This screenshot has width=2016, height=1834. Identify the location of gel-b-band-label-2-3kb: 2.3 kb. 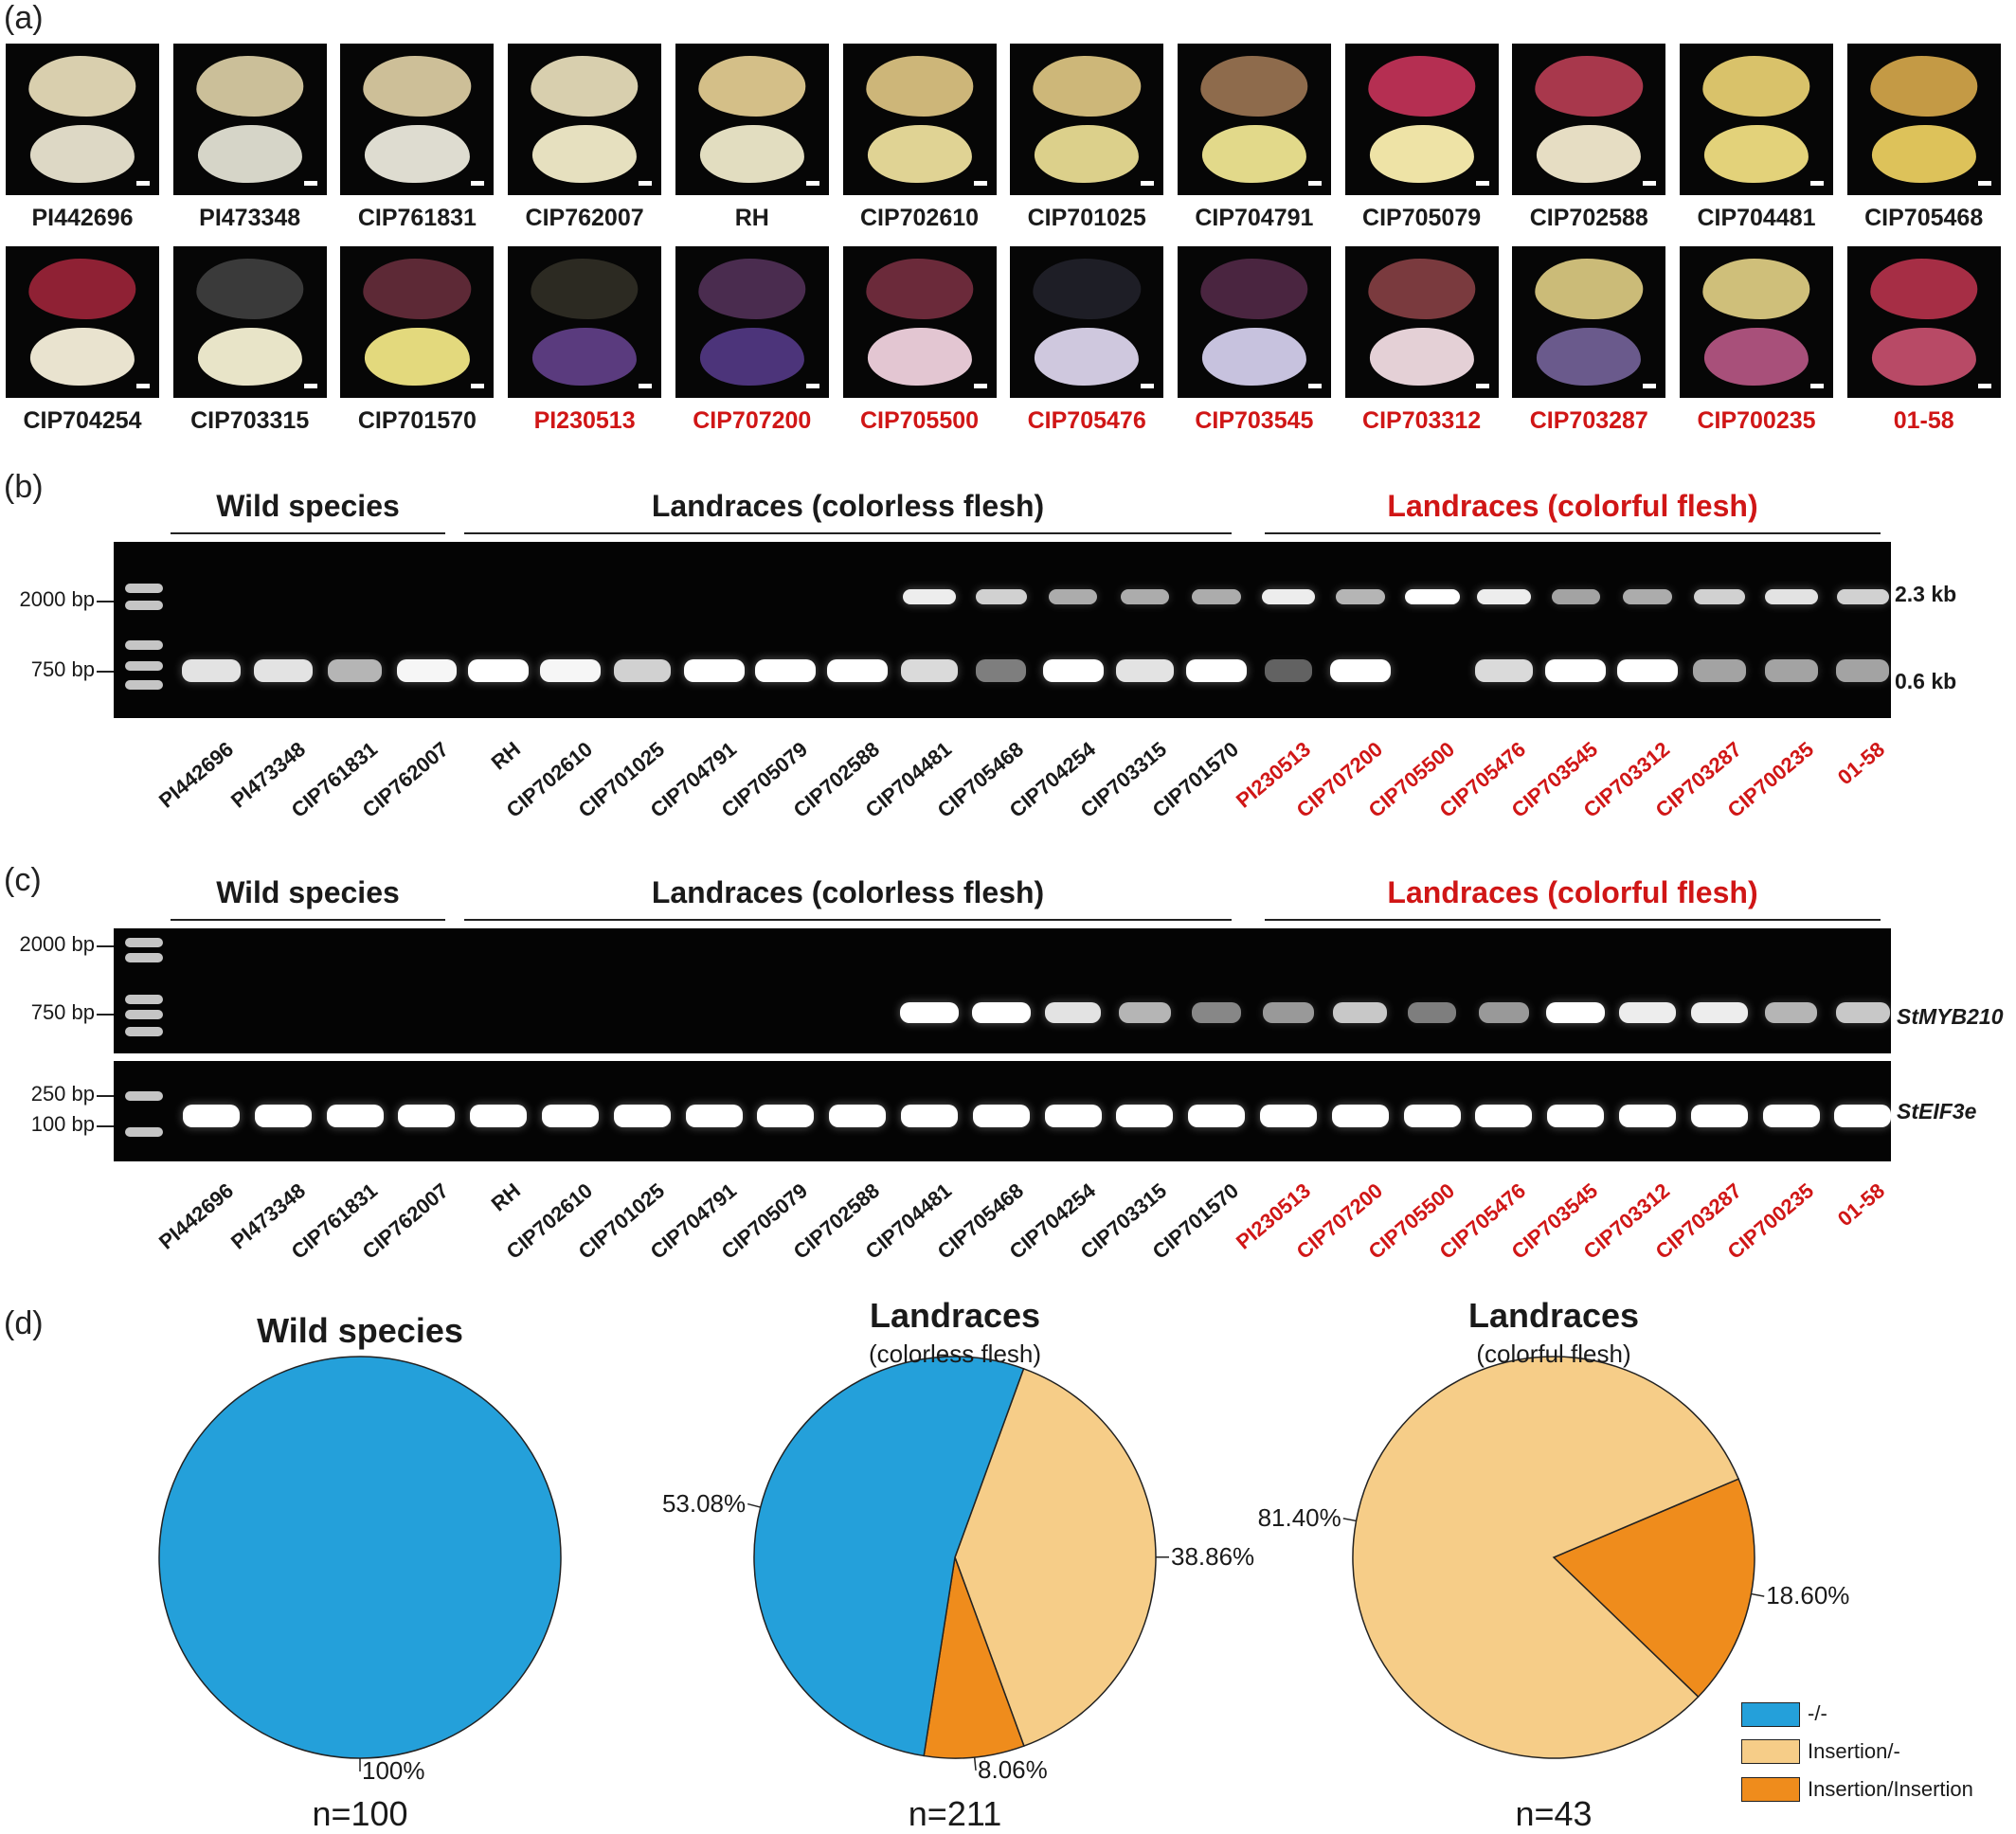
(1925, 594).